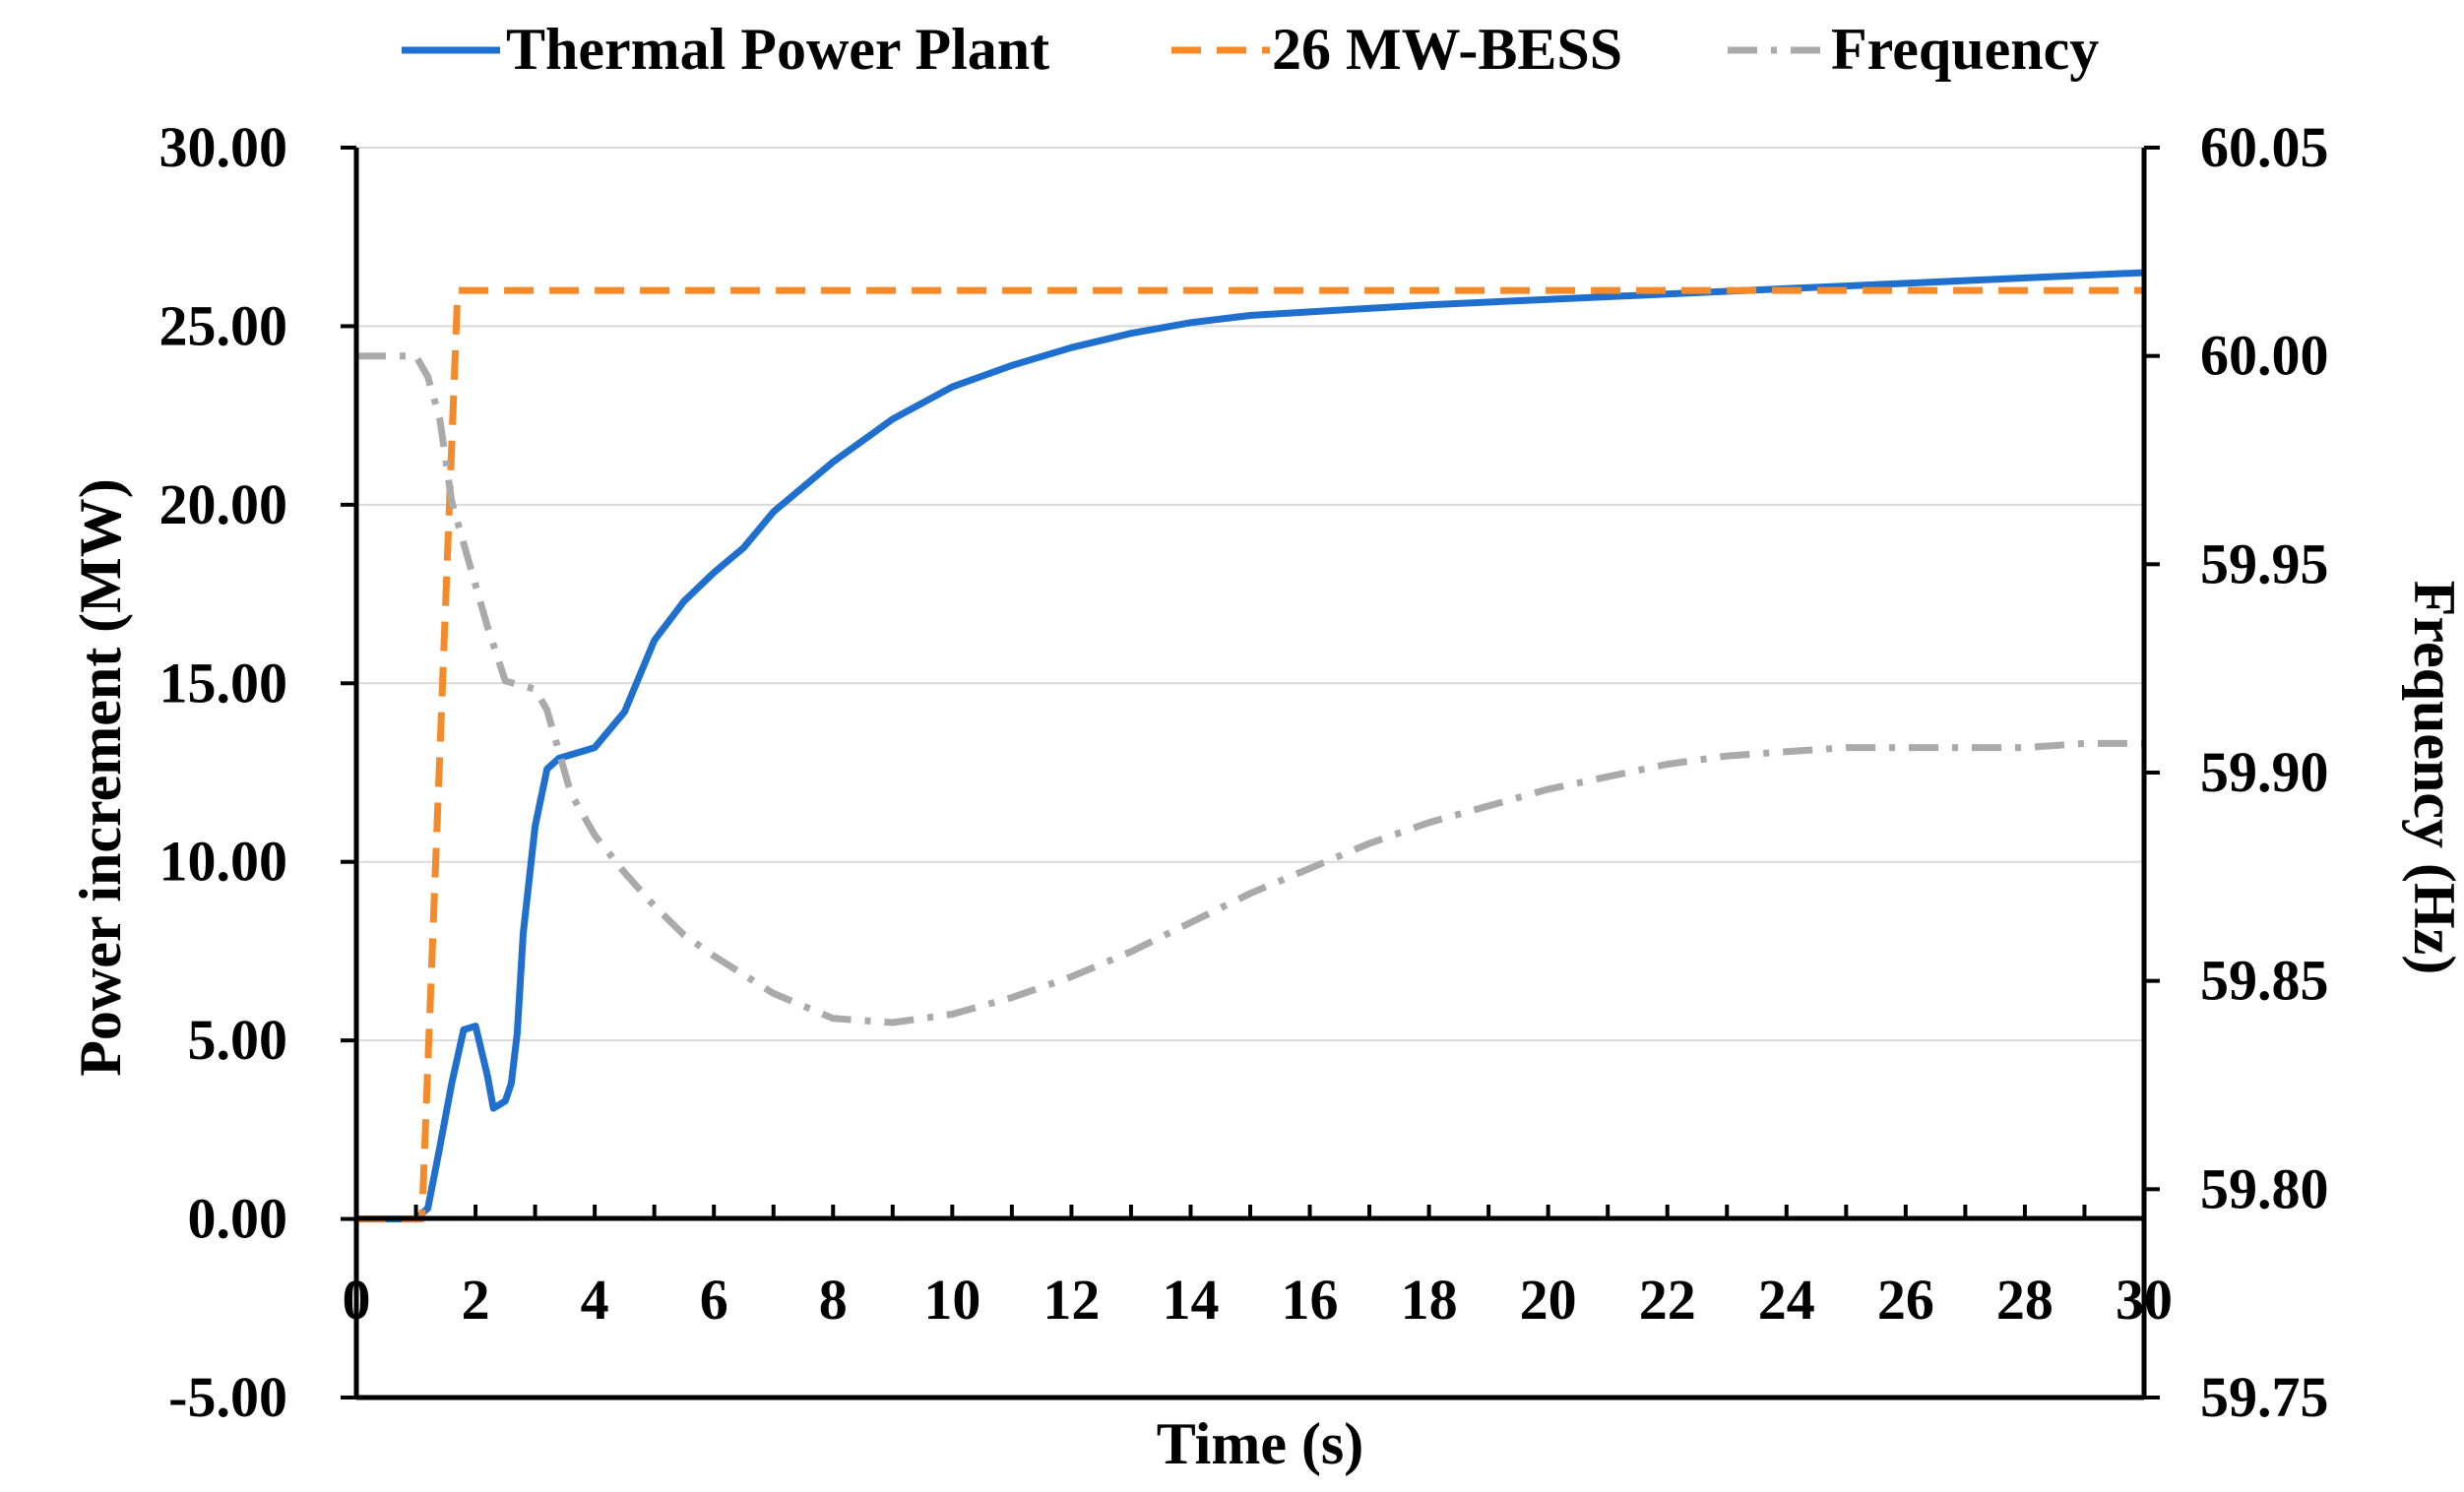  What do you see at coordinates (238, 1040) in the screenshot?
I see `y-tick-label-2: 5.00` at bounding box center [238, 1040].